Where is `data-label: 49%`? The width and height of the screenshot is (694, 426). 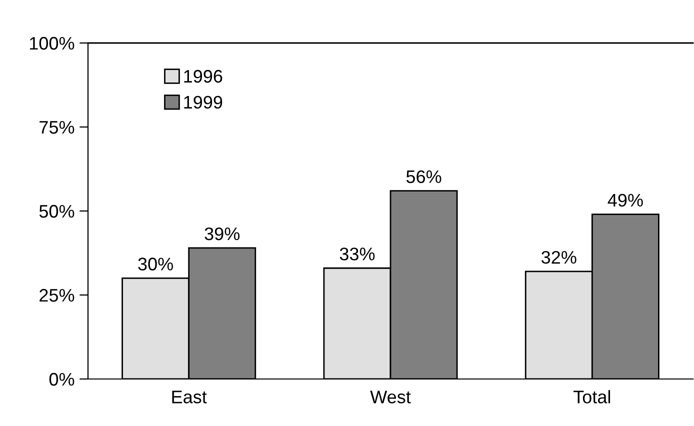
data-label: 49% is located at coordinates (625, 200).